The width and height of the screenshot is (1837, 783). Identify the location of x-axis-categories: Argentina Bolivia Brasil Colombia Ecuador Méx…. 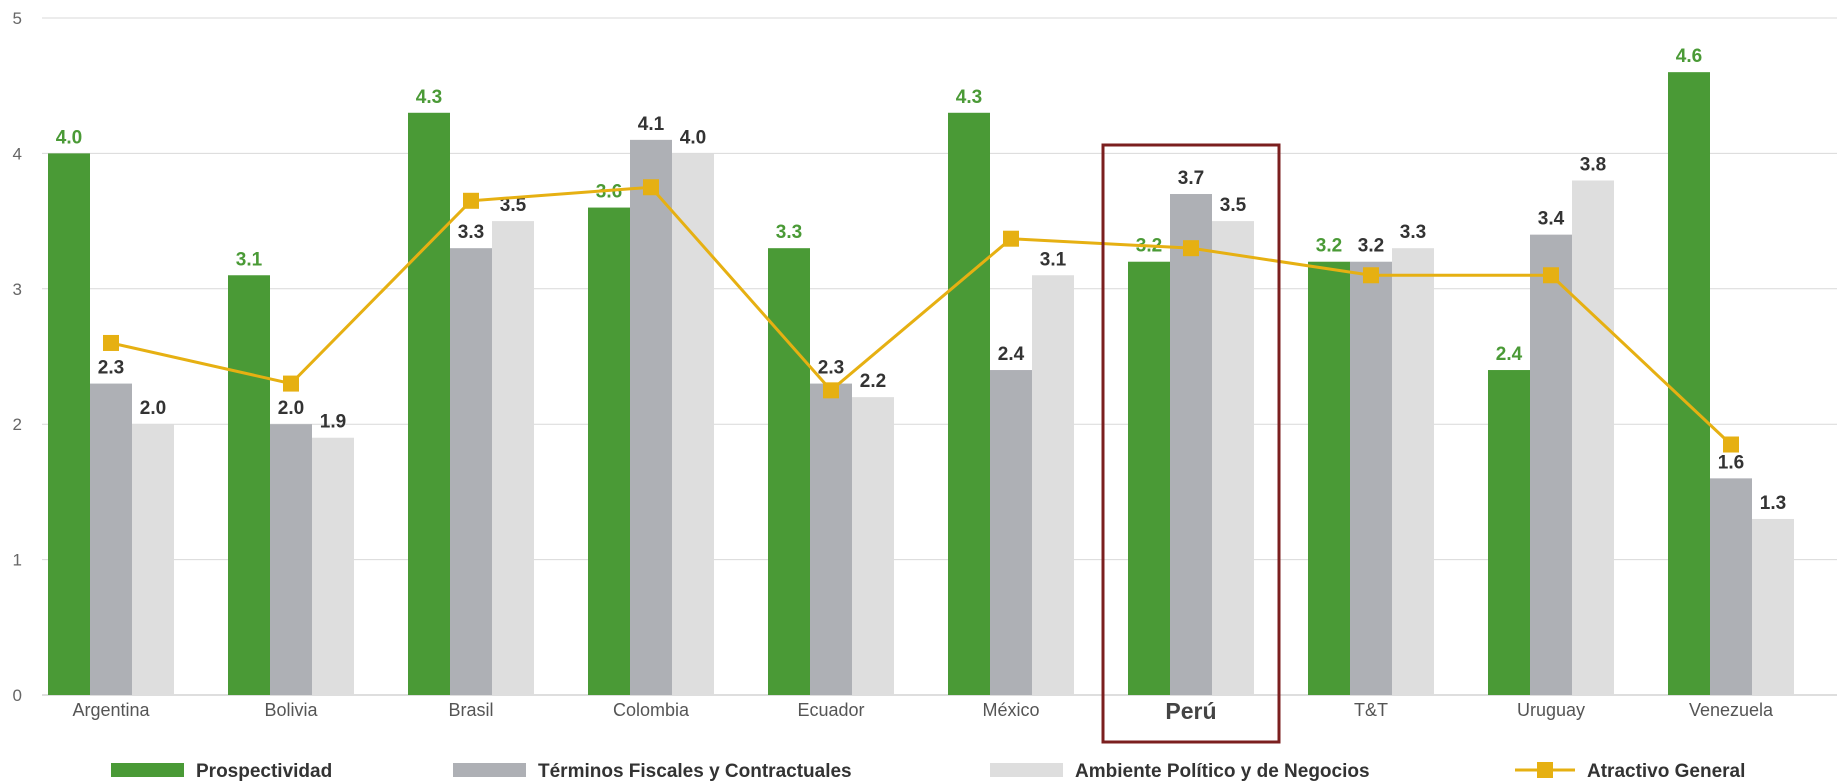
(923, 711).